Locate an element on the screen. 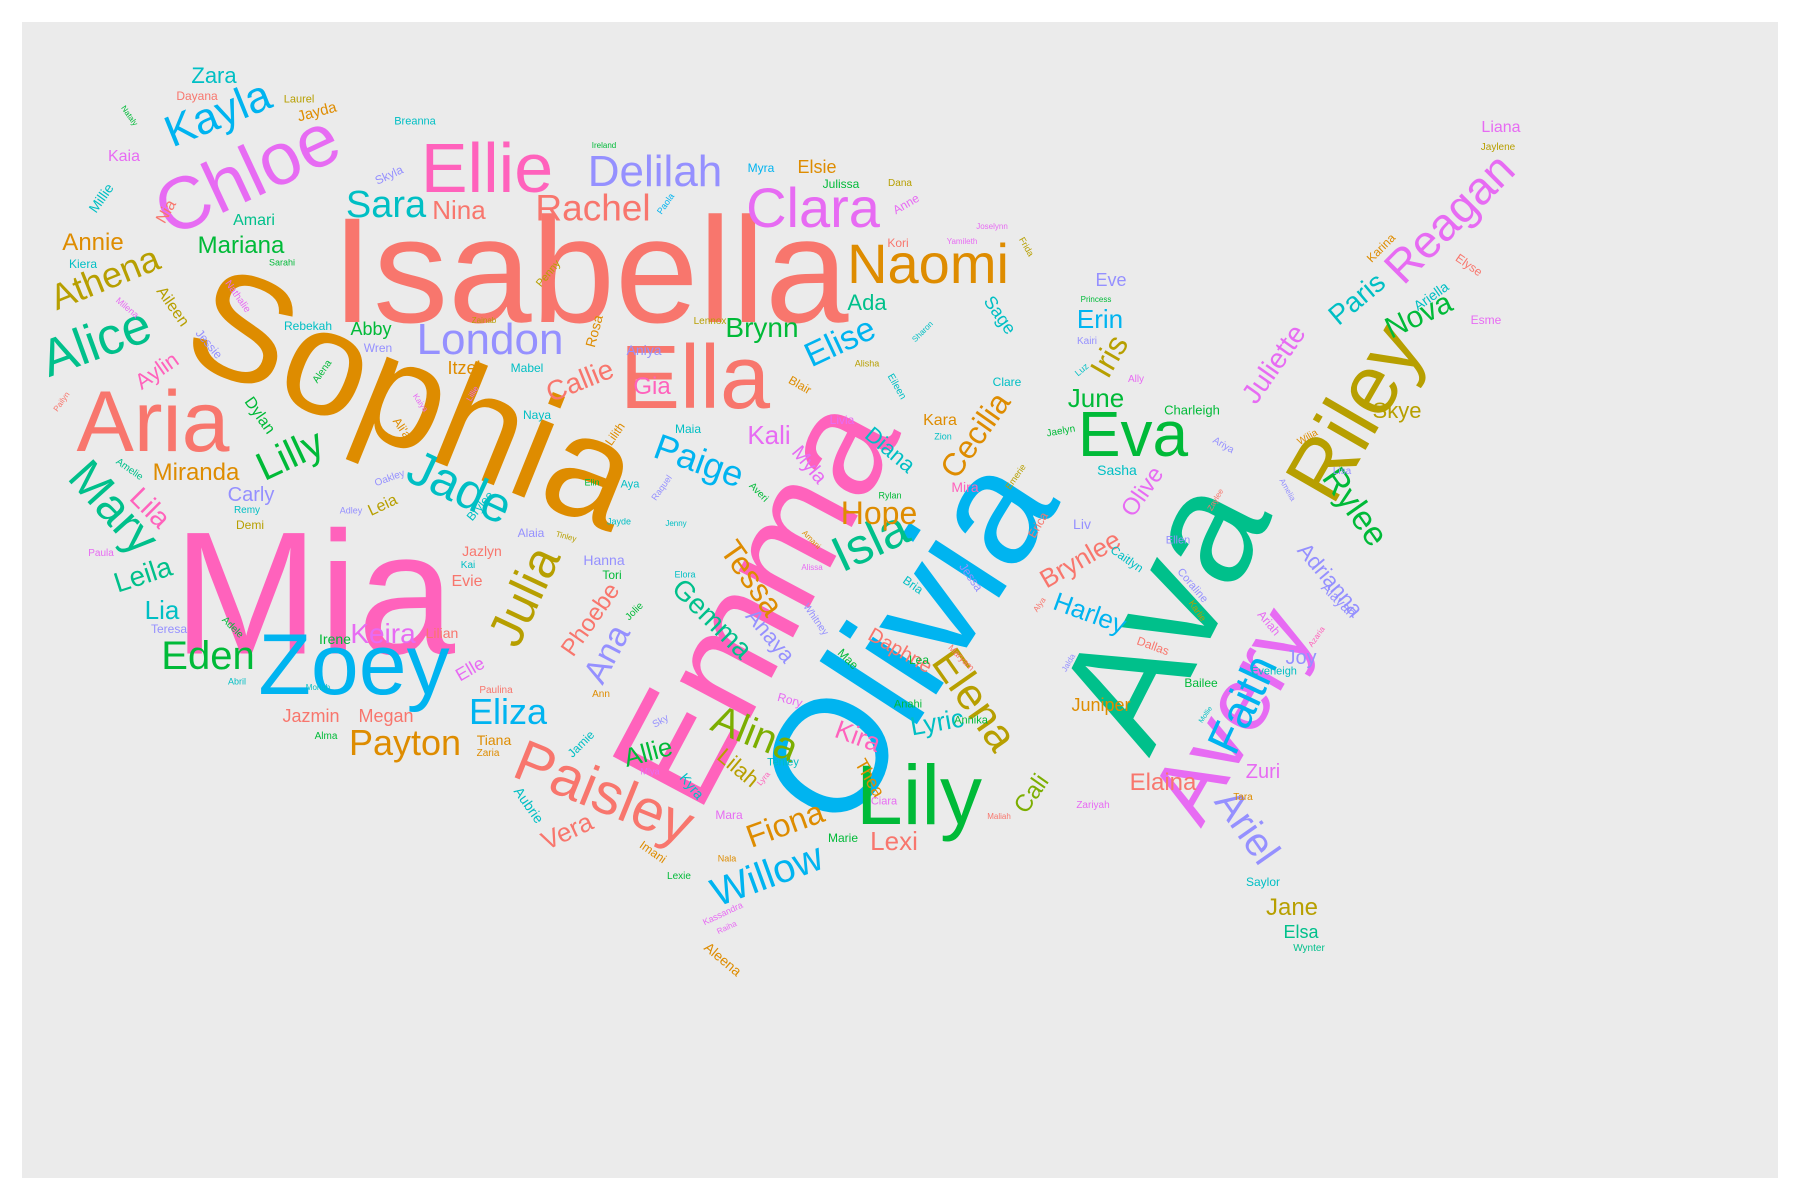 The width and height of the screenshot is (1800, 1200). word-remy: Remy is located at coordinates (247, 510).